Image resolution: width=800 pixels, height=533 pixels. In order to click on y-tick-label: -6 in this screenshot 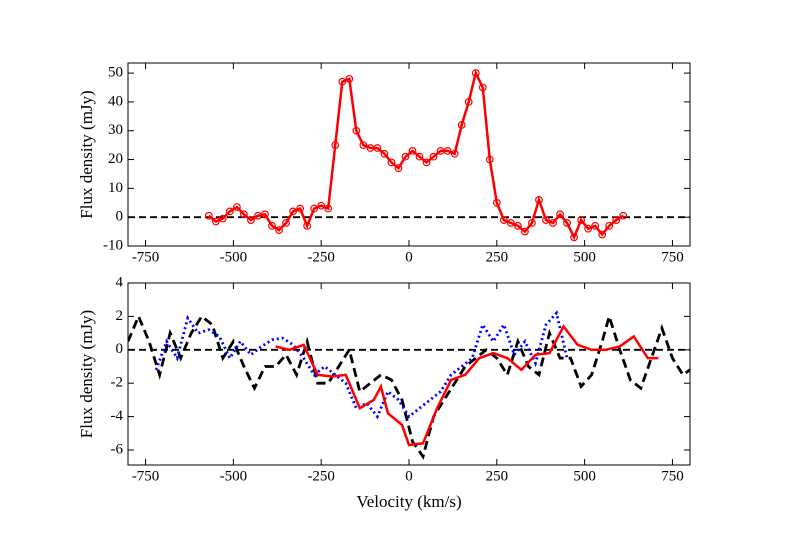, I will do `click(117, 449)`.